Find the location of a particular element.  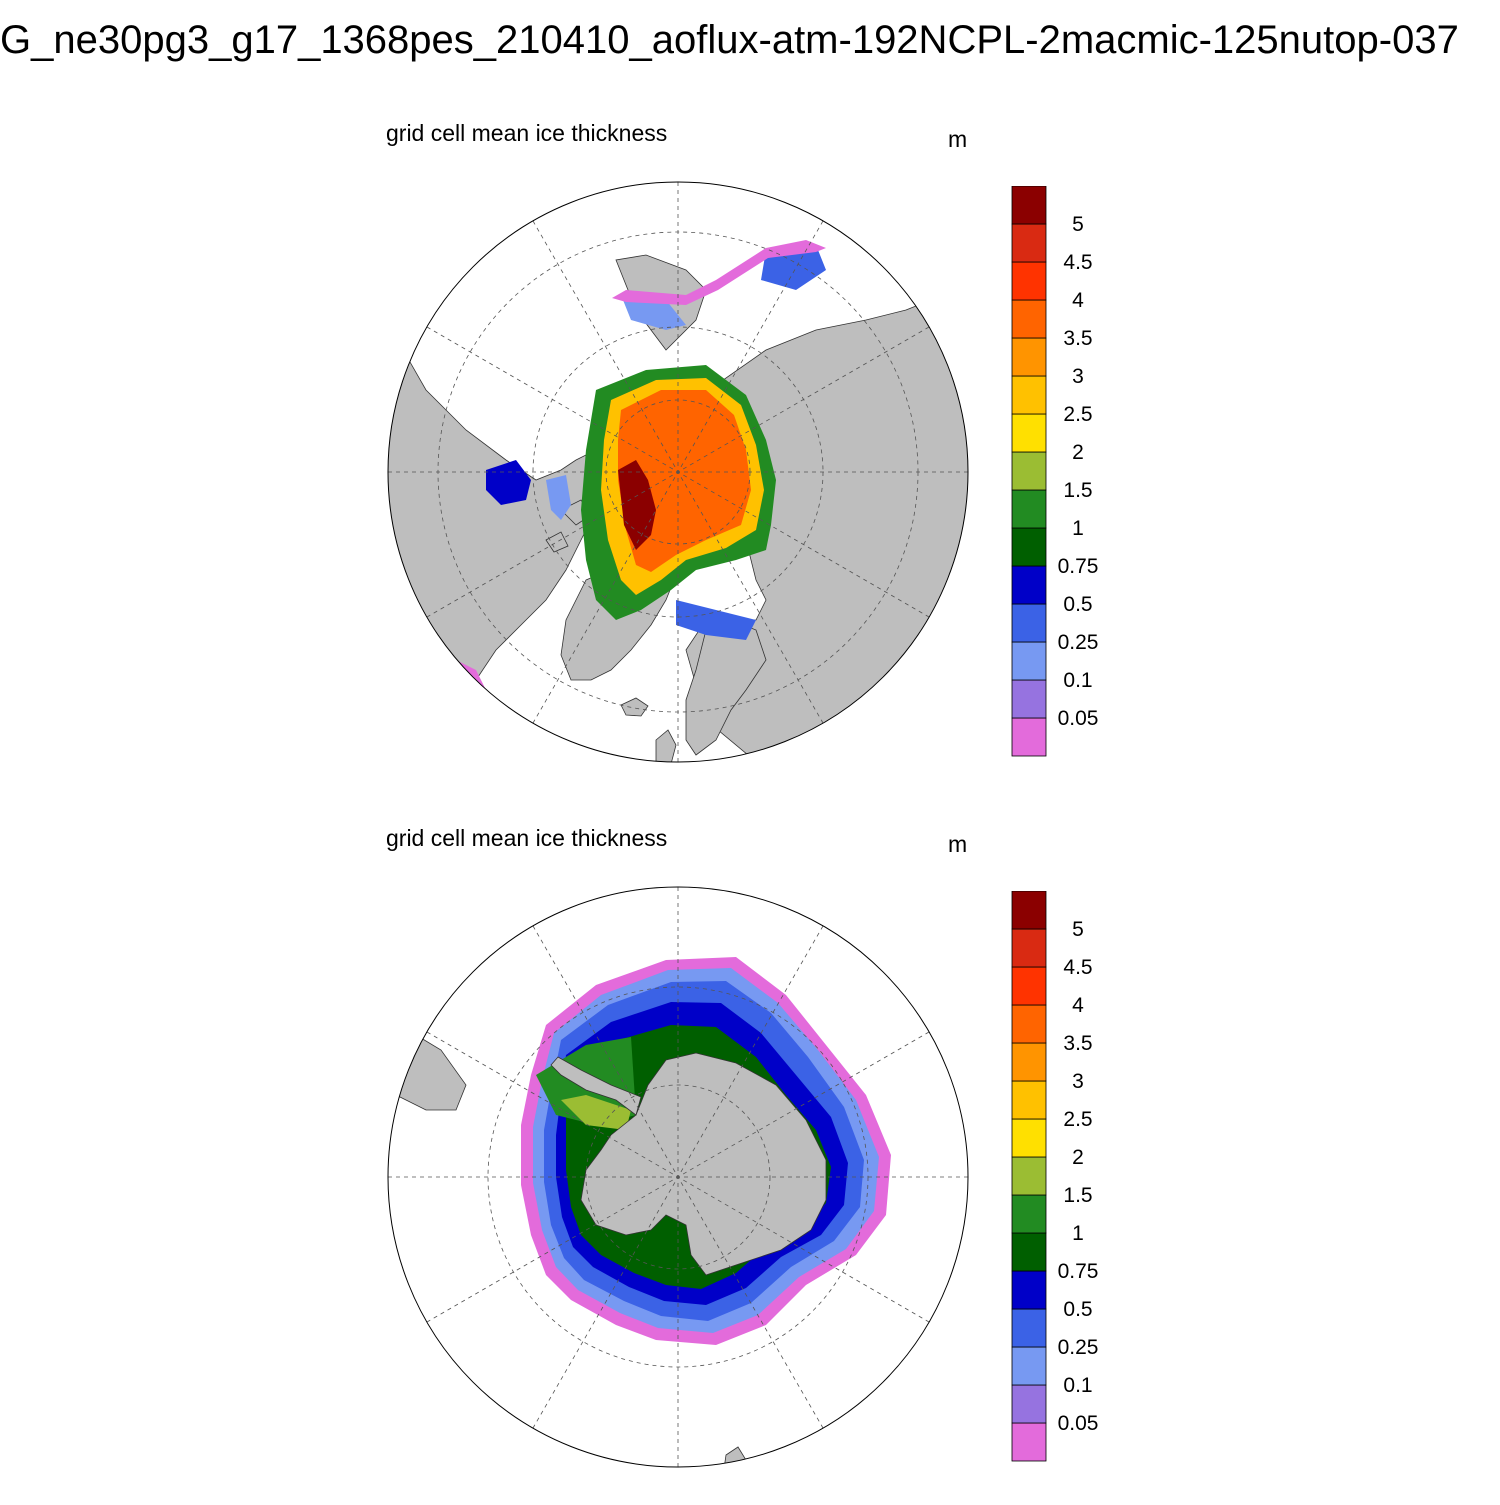

south-colorbar: 0.05 0.1 0.25 0.5 0.75 1 1.5 2 2.5 3 3.5 4 4.5 5 is located at coordinates (1055, 1176).